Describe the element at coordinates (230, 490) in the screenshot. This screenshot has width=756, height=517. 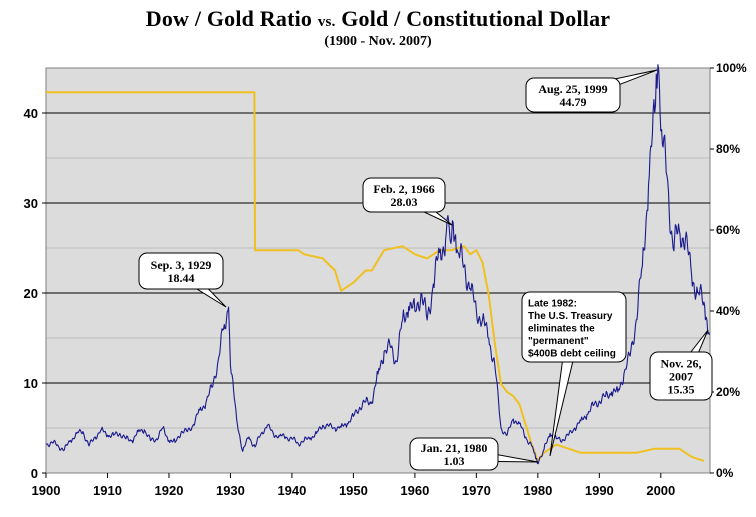
I see `x-tick-label: 1930` at that location.